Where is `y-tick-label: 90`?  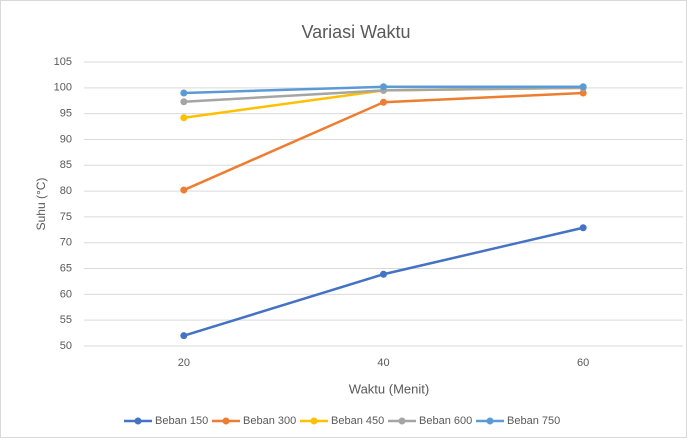 y-tick-label: 90 is located at coordinates (66, 139).